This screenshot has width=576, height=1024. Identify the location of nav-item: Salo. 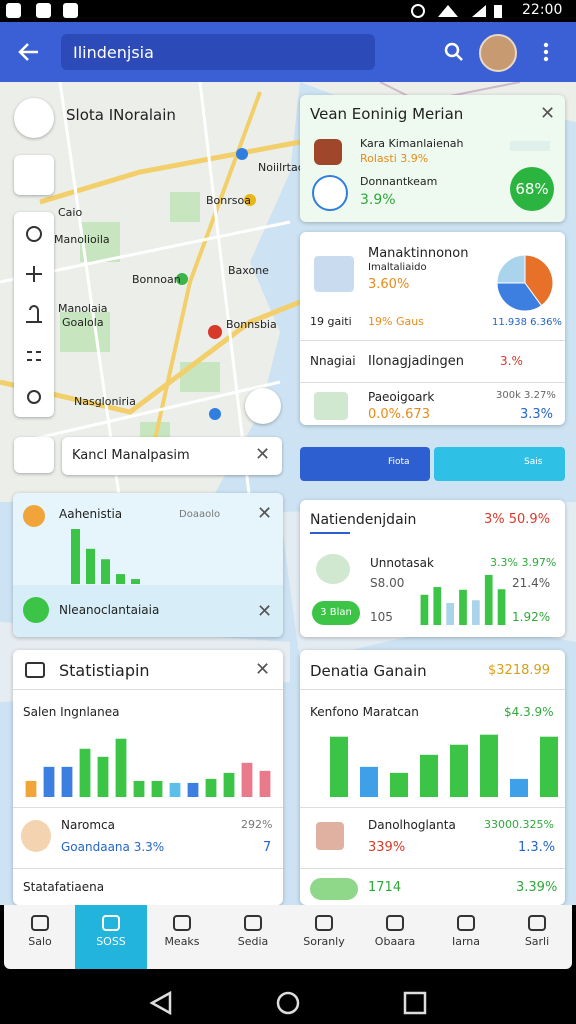
(40, 937).